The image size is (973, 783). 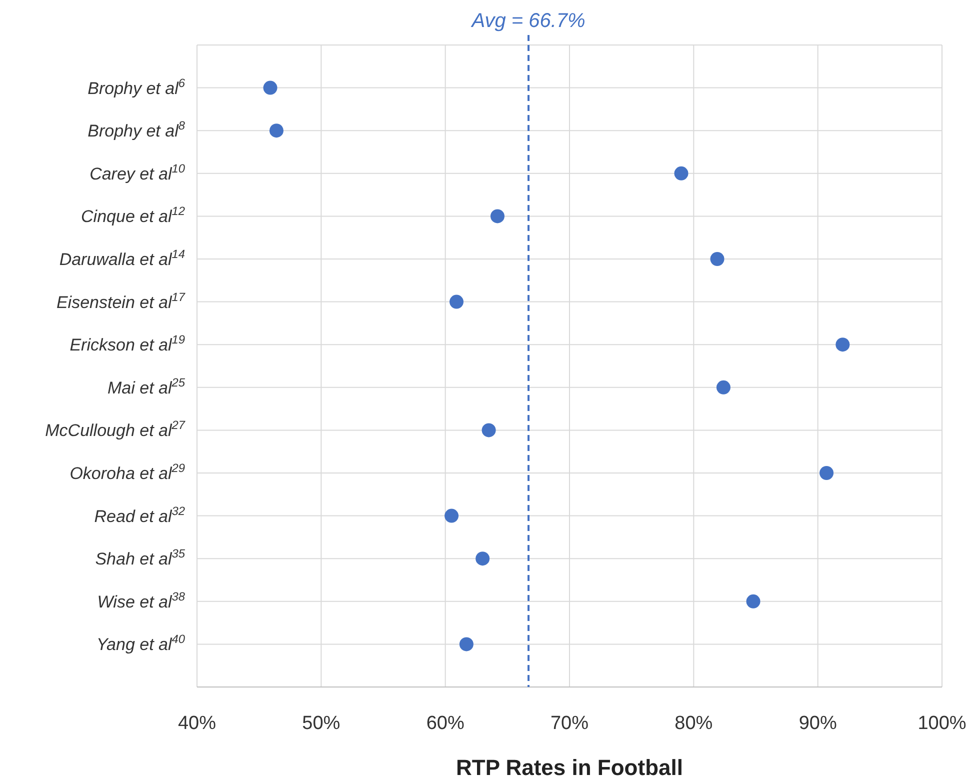 I want to click on y-tick-label: Erickson et al$^{19}$, so click(x=128, y=343).